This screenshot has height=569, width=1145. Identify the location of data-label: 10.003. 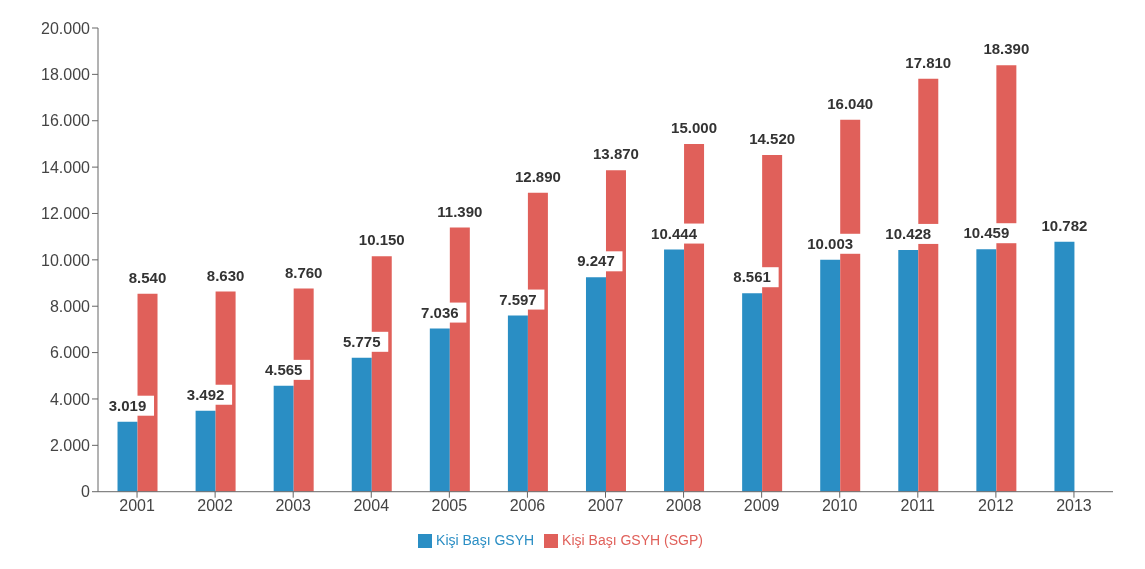
(830, 243).